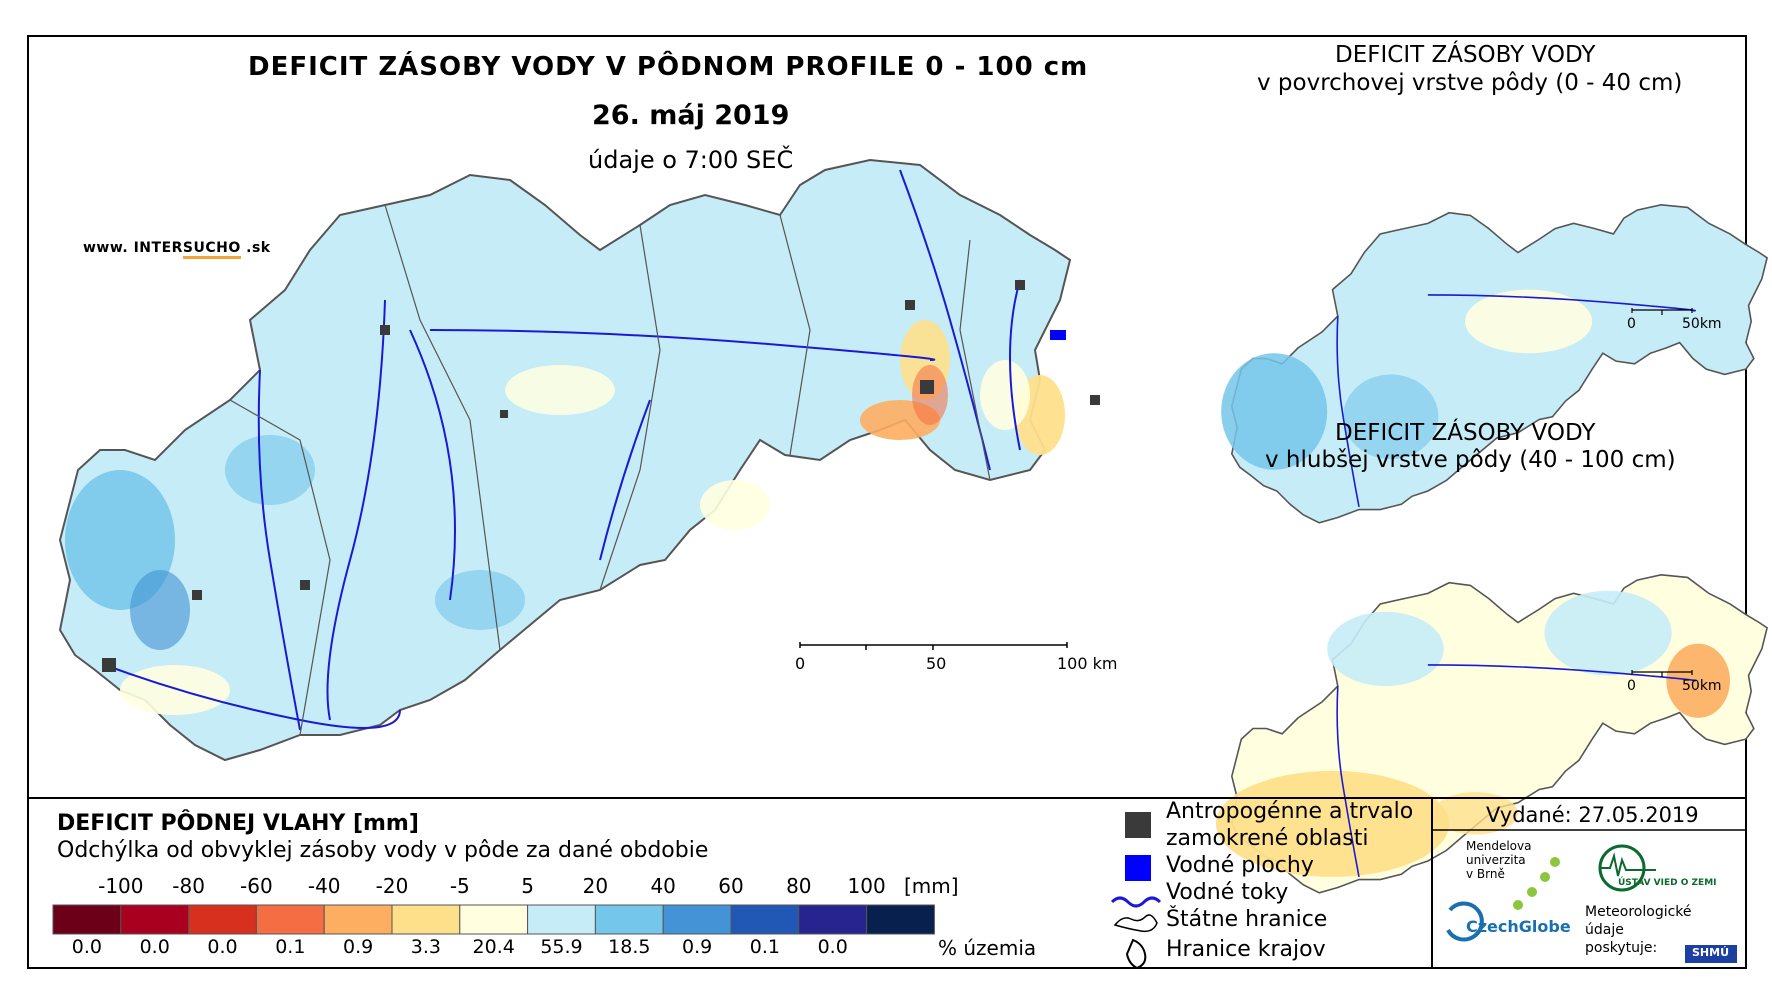 This screenshot has height=1003, width=1772. I want to click on mendel-name: Mendelova univerzita v Brně, so click(1498, 860).